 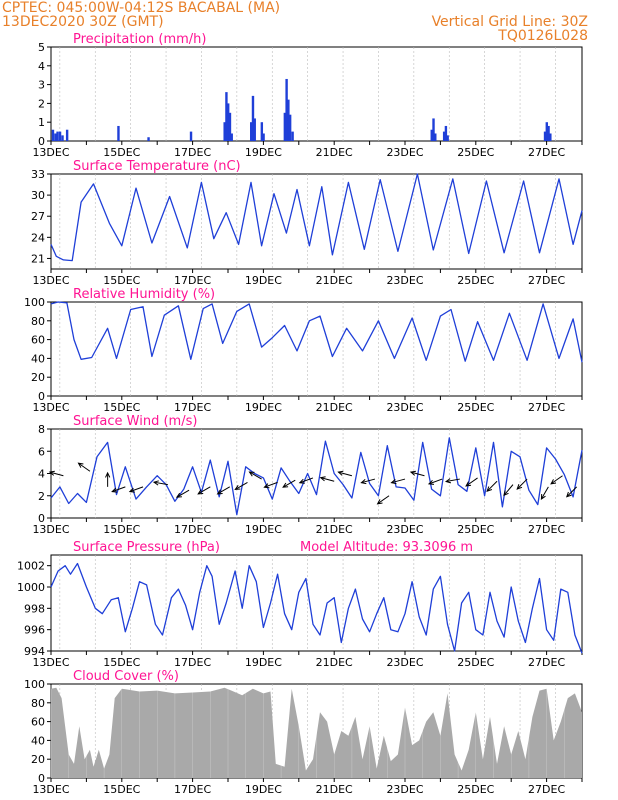 I want to click on temp-xtick-label: 17DEC, so click(x=192, y=280).